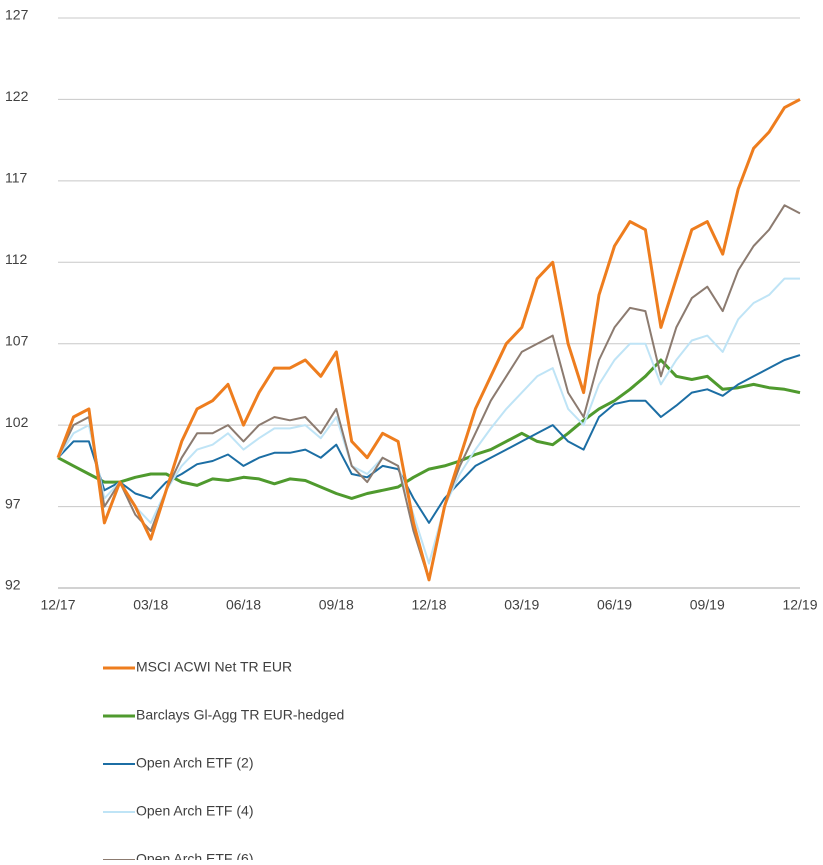  Describe the element at coordinates (799, 605) in the screenshot. I see `x-tick-label: 12/19` at that location.